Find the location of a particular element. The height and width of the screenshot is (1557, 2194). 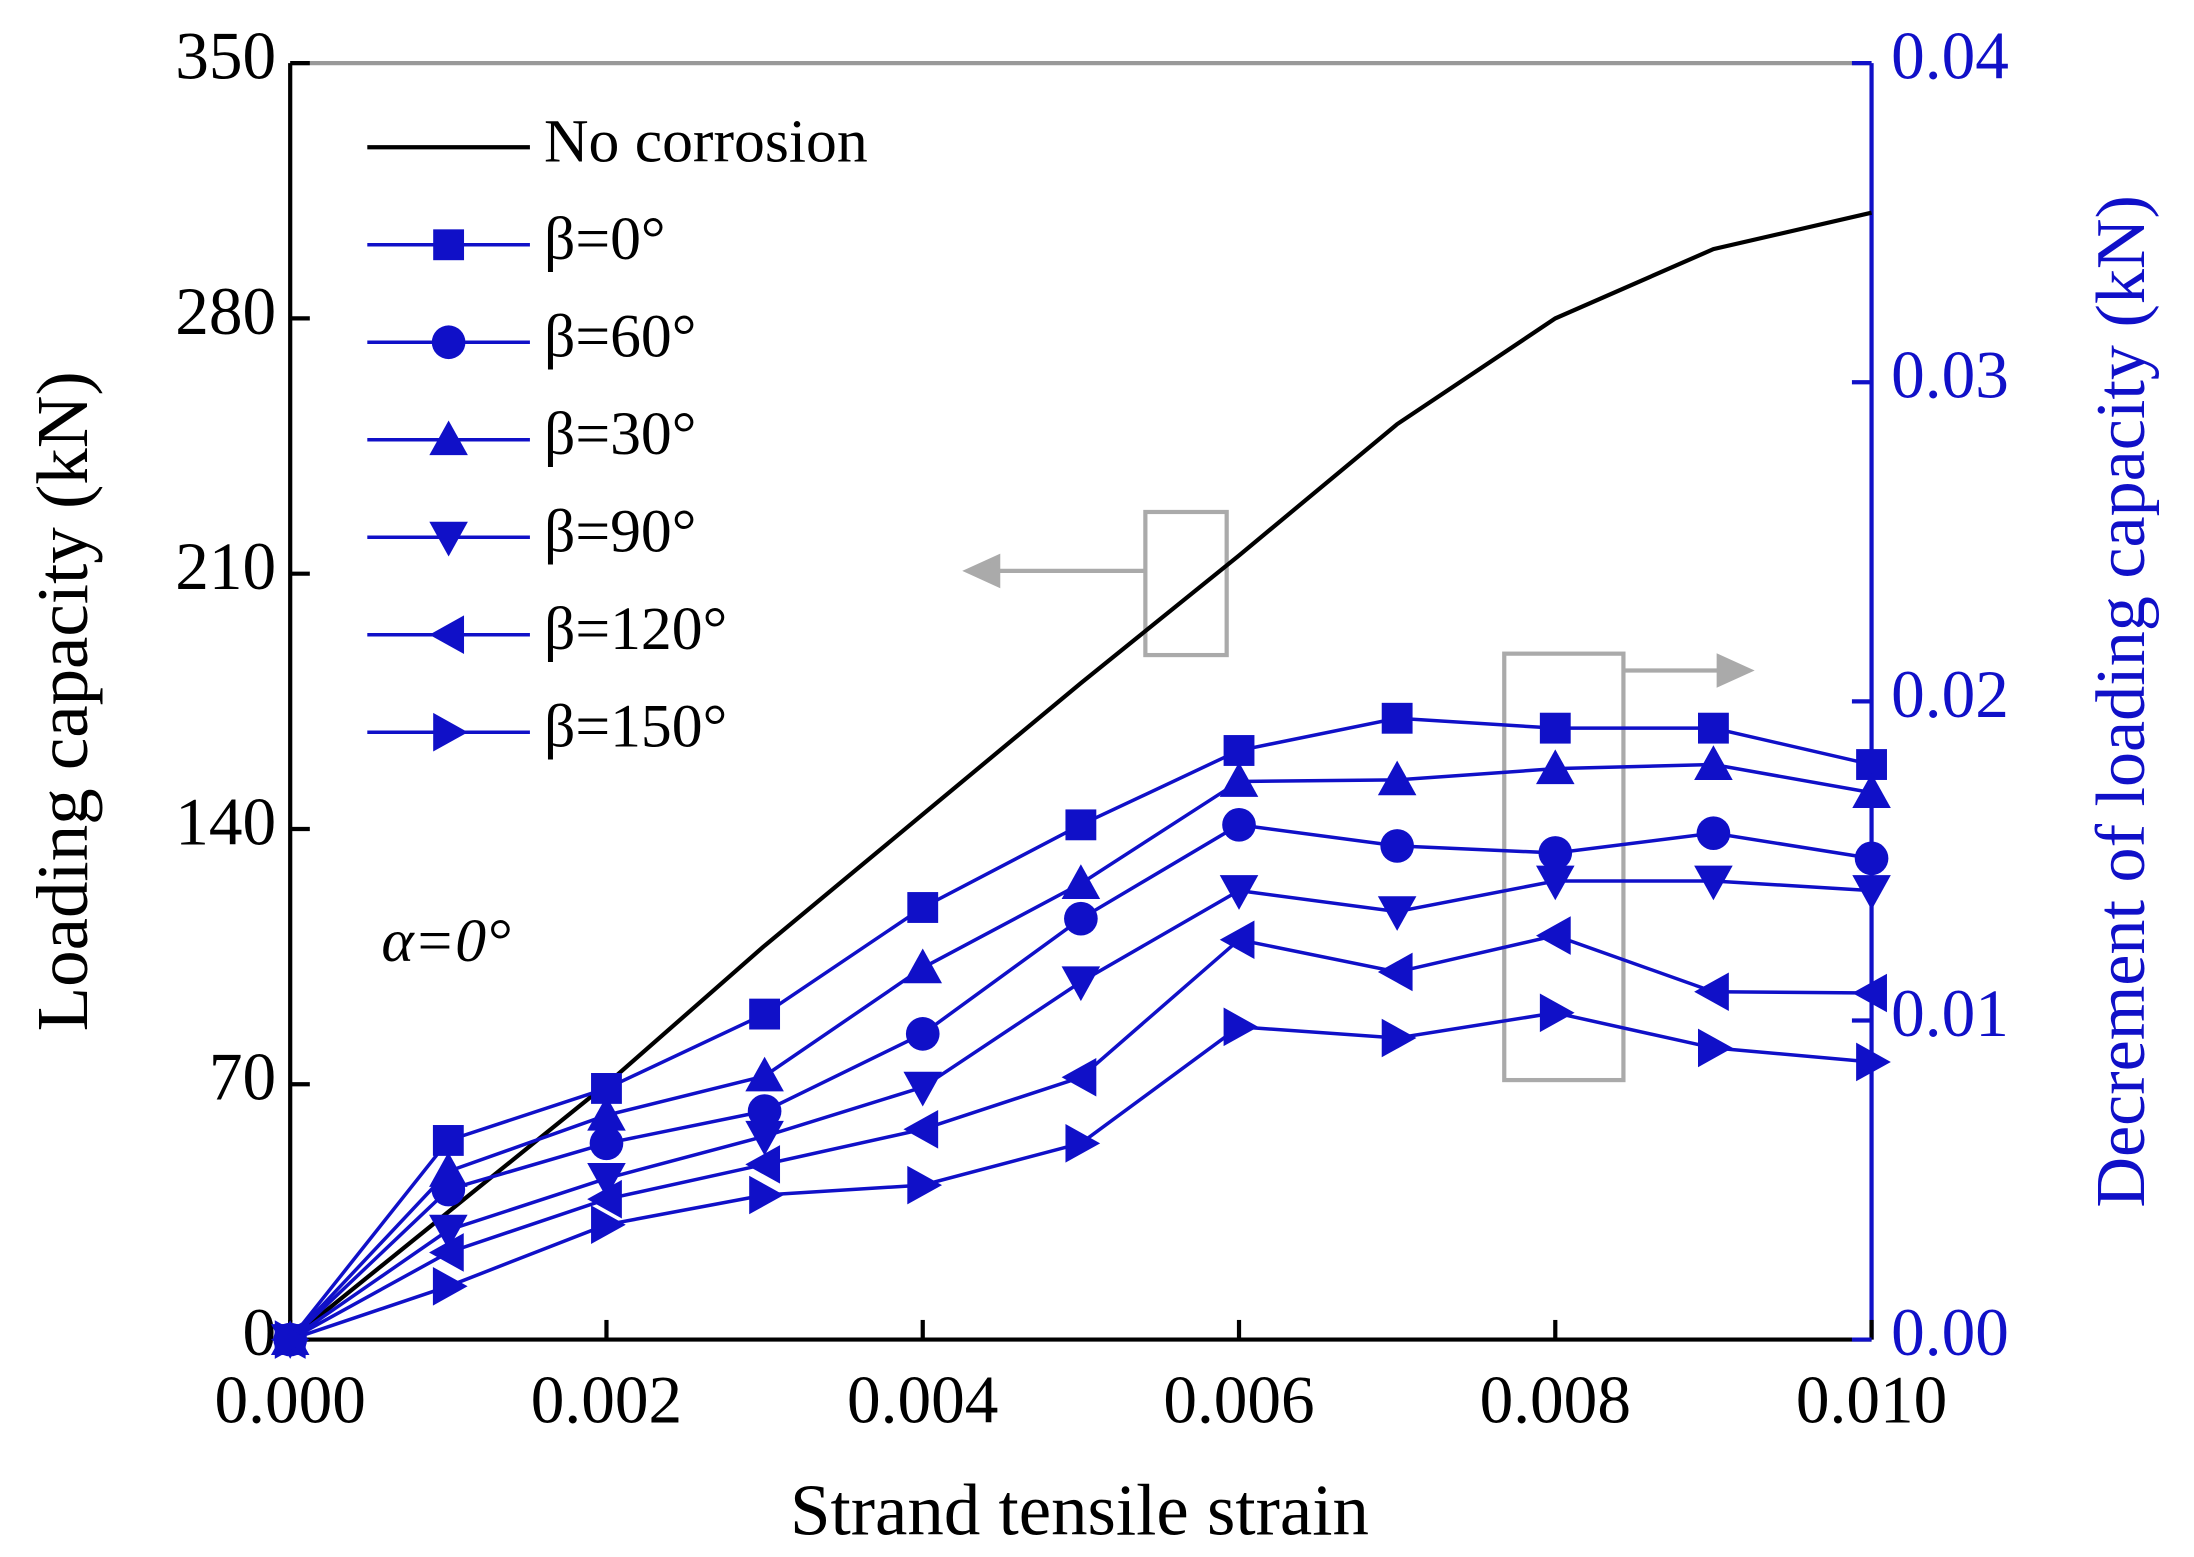

legend-label: No corrosion is located at coordinates (706, 141).